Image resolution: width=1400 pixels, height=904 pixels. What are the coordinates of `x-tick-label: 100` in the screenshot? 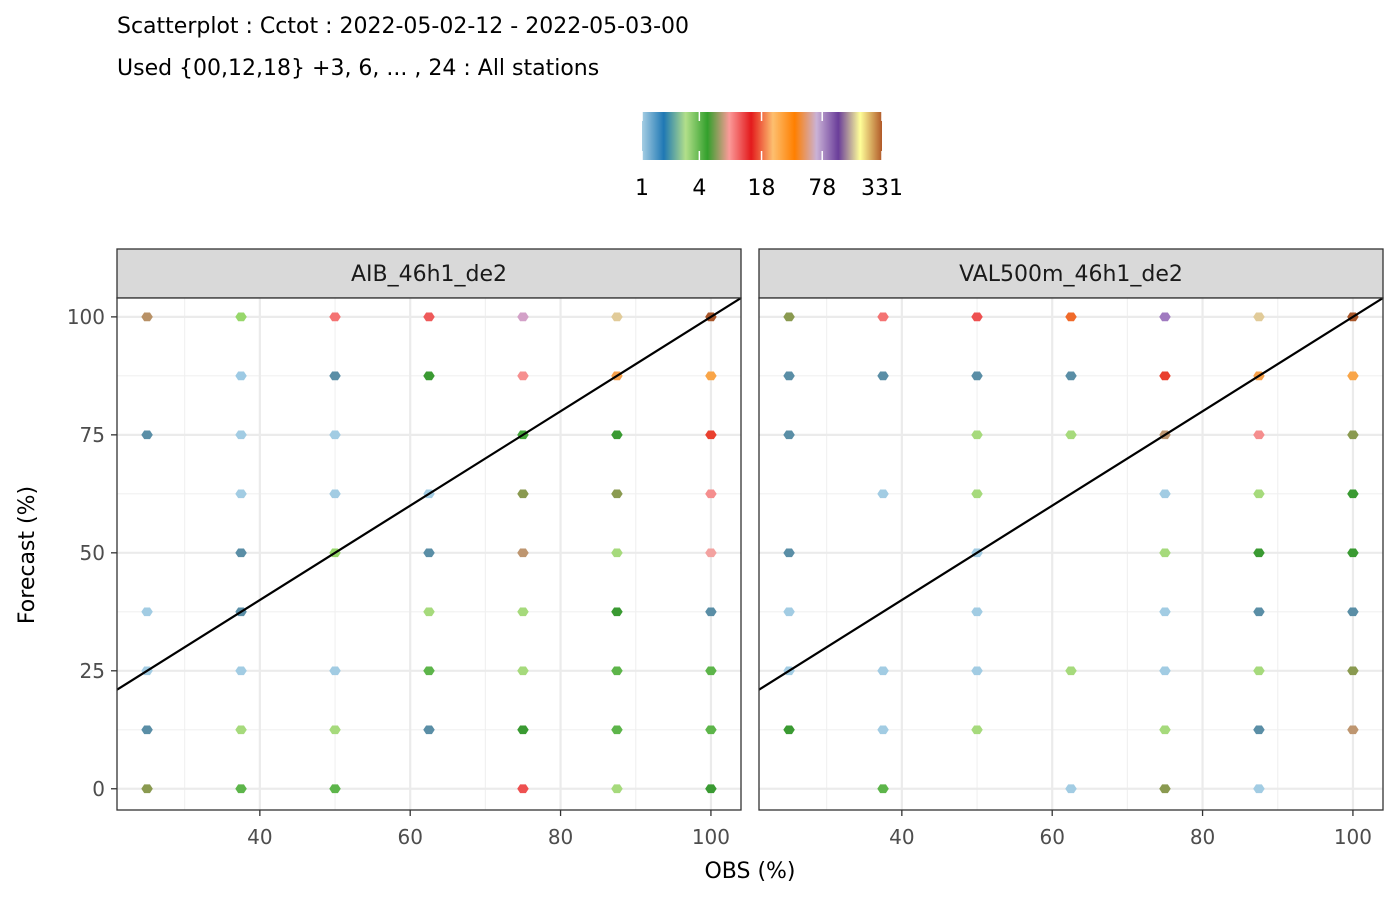 It's located at (1353, 837).